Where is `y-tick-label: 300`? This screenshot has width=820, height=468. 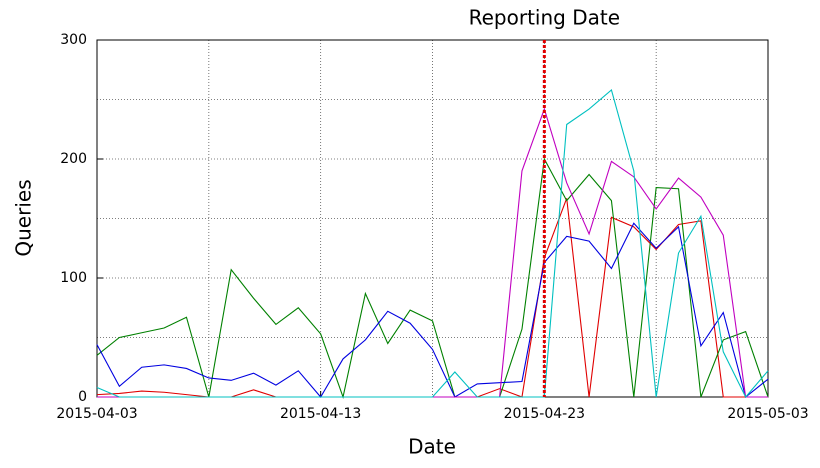
y-tick-label: 300 is located at coordinates (73, 40).